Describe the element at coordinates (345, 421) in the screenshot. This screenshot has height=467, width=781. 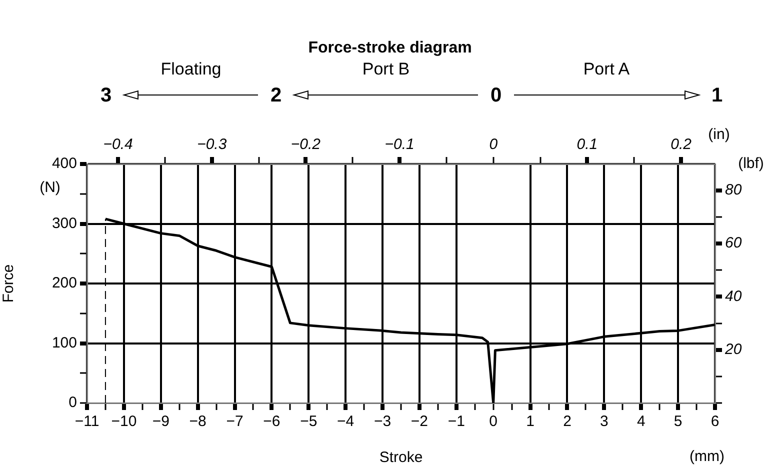
I see `x-tick-label: −4` at that location.